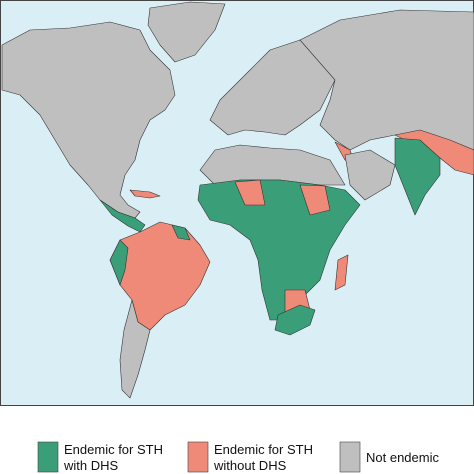 The width and height of the screenshot is (474, 474). Describe the element at coordinates (181, 232) in the screenshot. I see `guyana` at that location.